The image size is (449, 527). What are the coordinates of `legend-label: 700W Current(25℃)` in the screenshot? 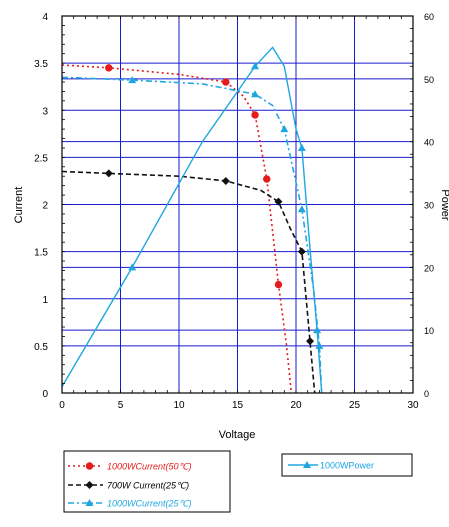 It's located at (148, 486).